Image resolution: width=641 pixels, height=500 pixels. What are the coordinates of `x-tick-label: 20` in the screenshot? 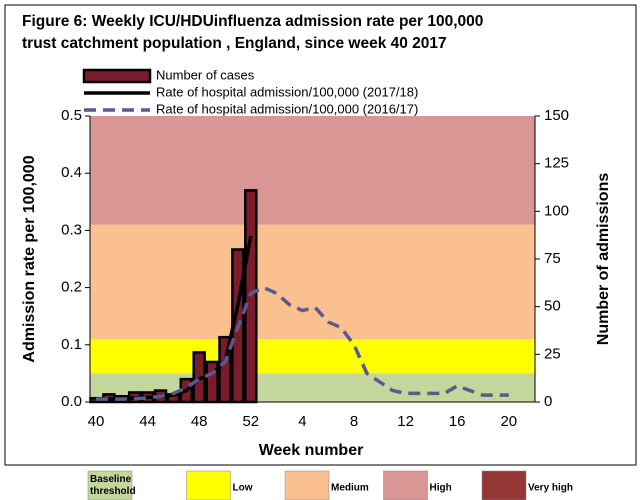 It's located at (508, 421).